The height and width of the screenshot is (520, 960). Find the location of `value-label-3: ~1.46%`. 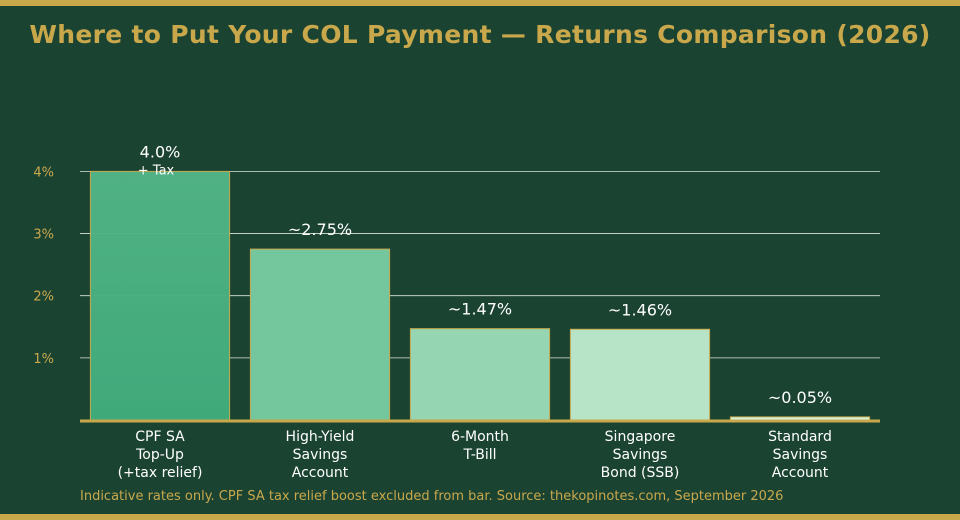

value-label-3: ~1.46% is located at coordinates (640, 309).